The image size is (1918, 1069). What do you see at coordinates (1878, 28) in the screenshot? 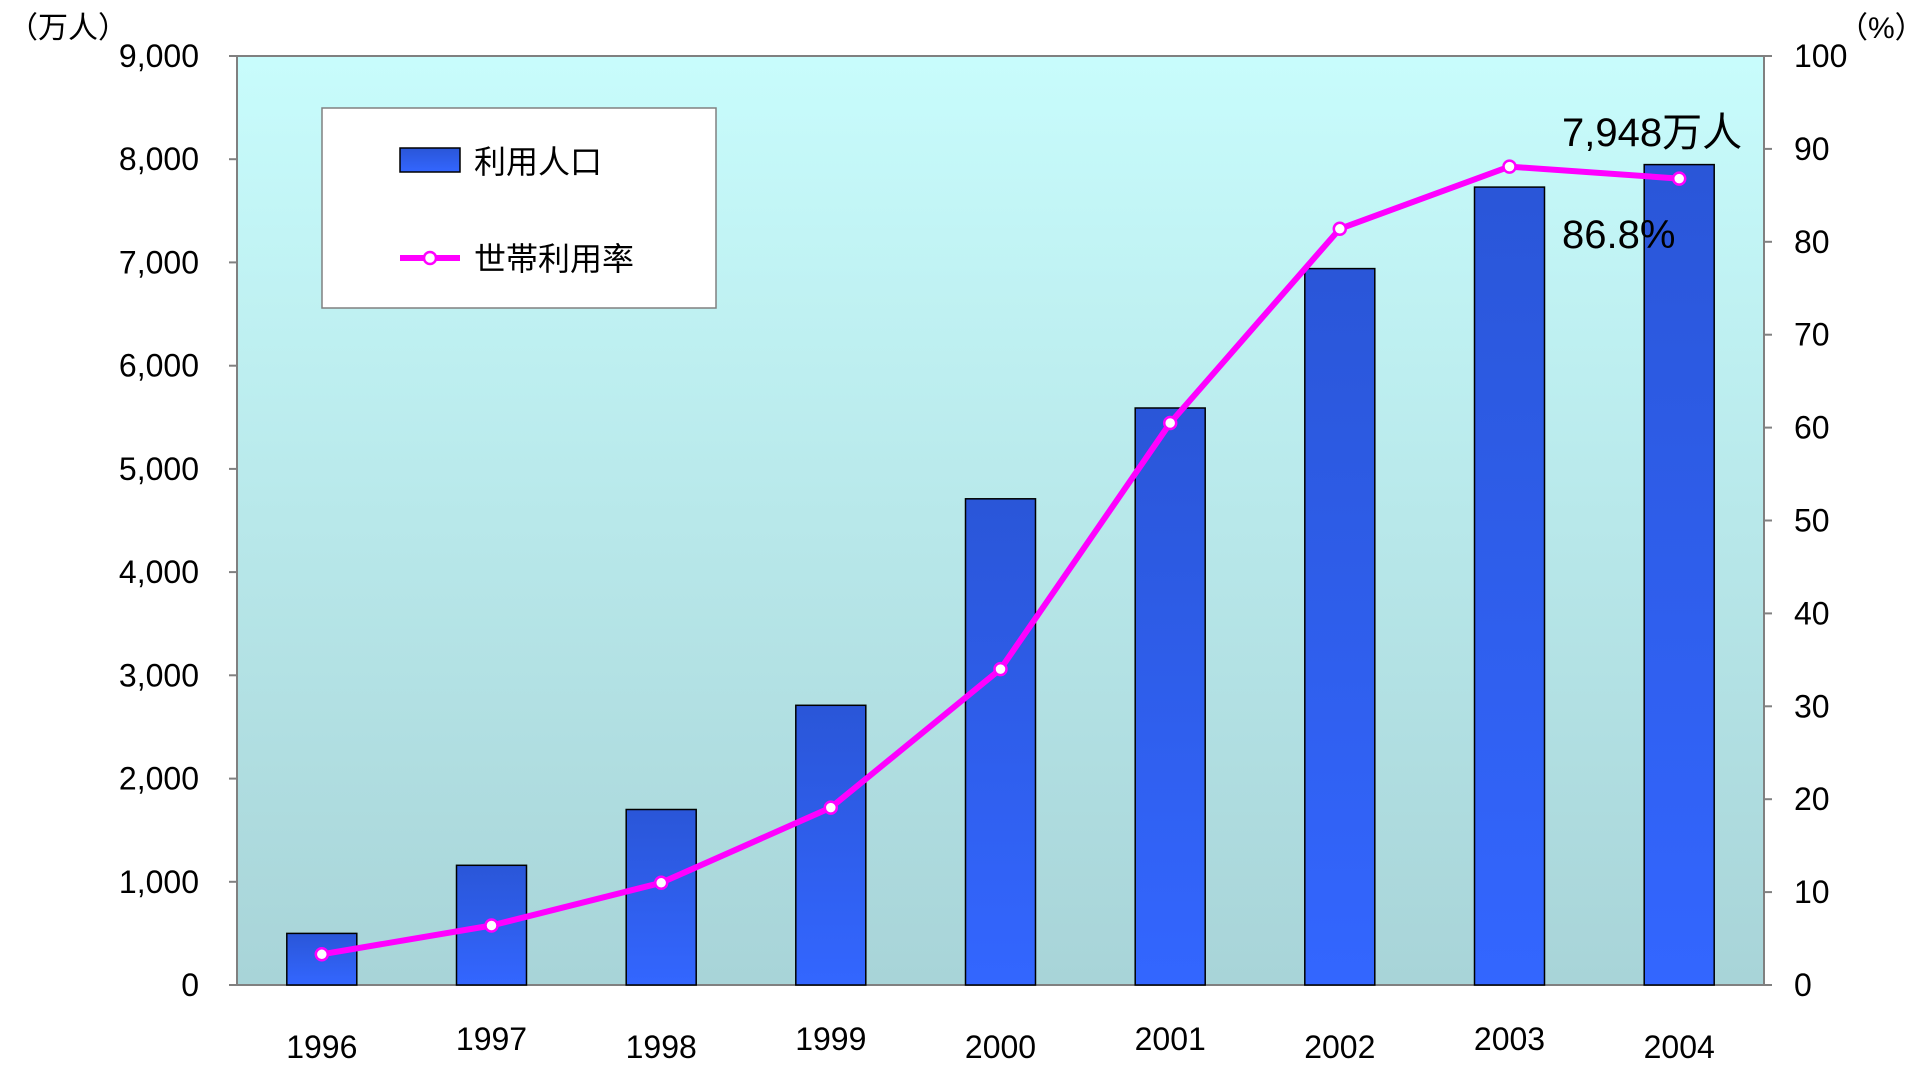
I see `right-axis-unit: （%）` at bounding box center [1878, 28].